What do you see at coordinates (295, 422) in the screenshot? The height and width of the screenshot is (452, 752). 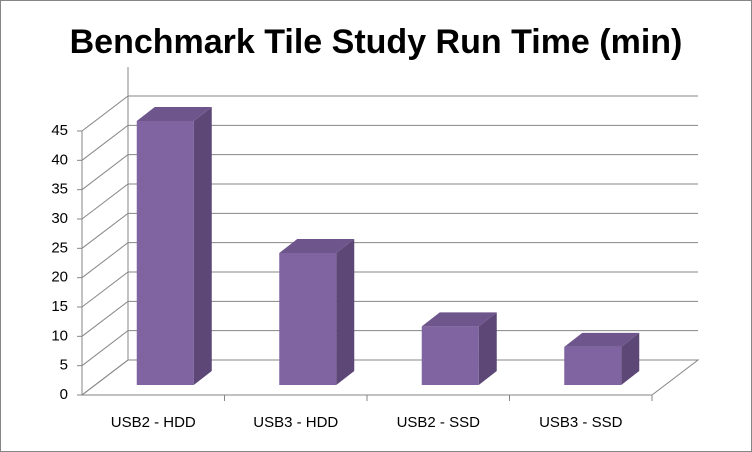 I see `x-tick-label: USB3 - HDD` at bounding box center [295, 422].